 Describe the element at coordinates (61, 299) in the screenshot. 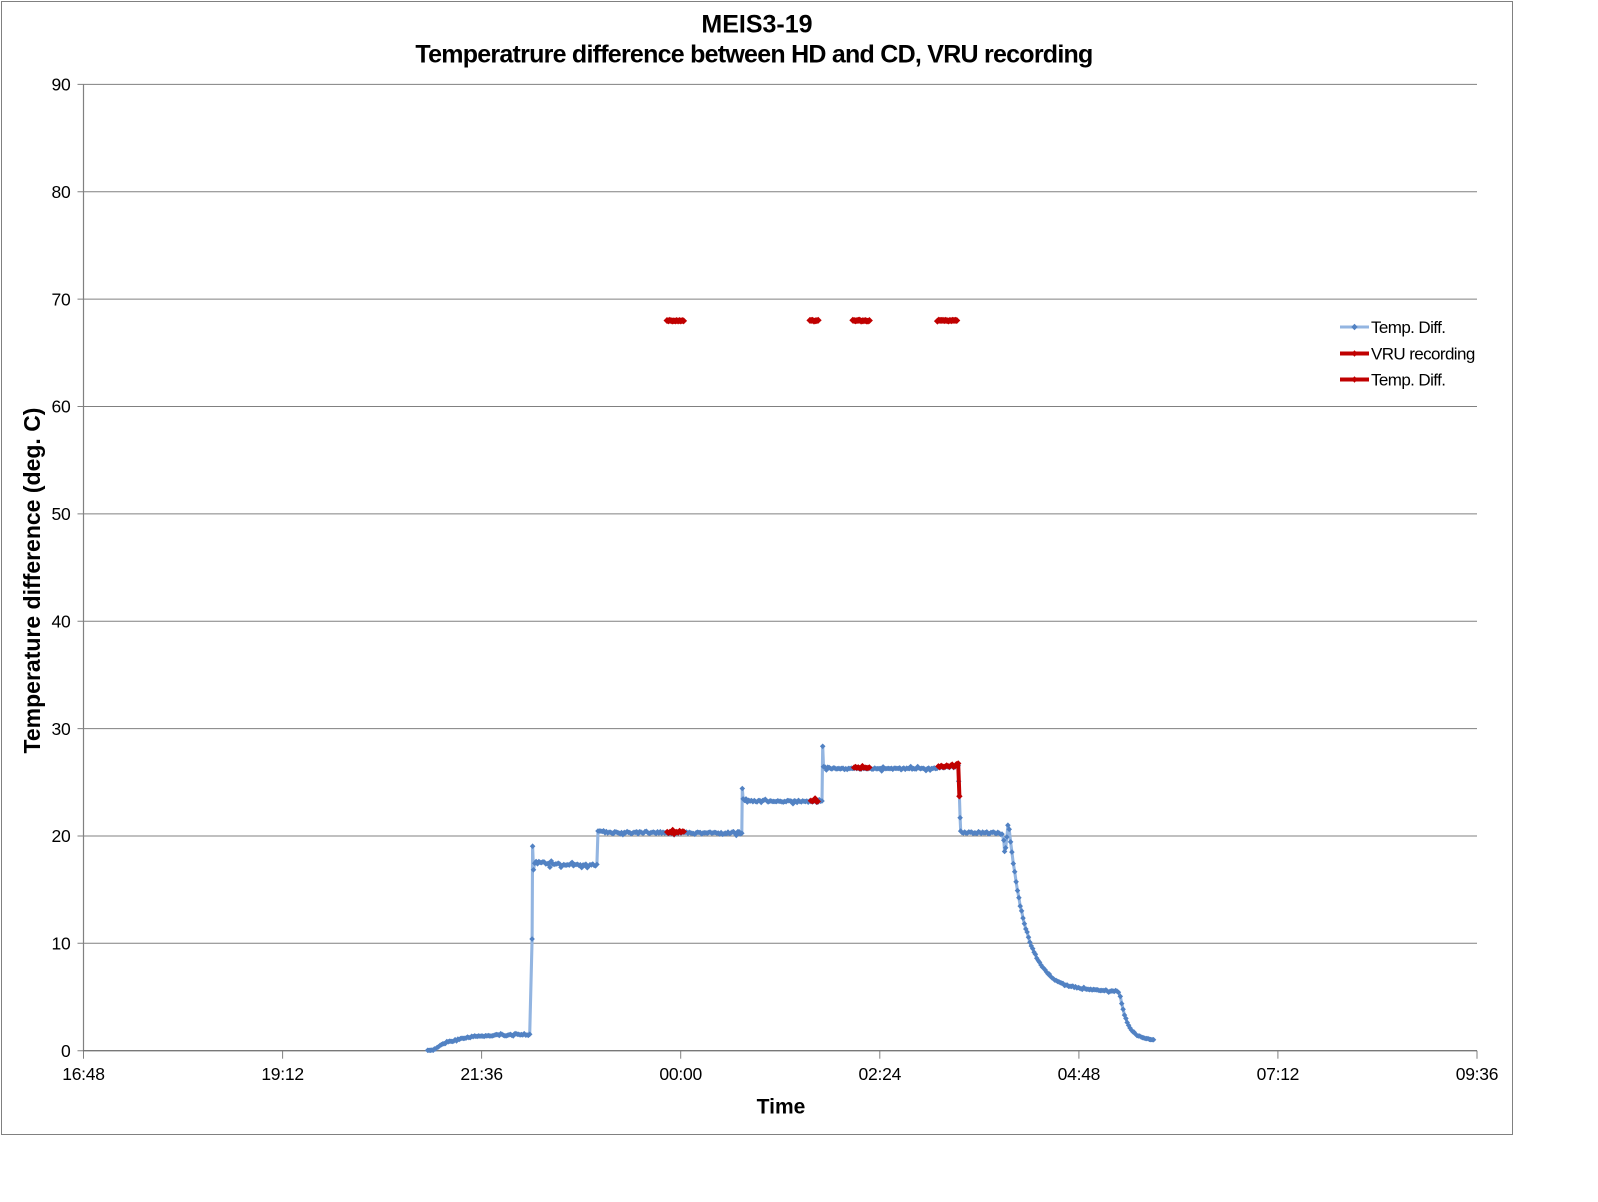

I see `svg-text: 70` at that location.